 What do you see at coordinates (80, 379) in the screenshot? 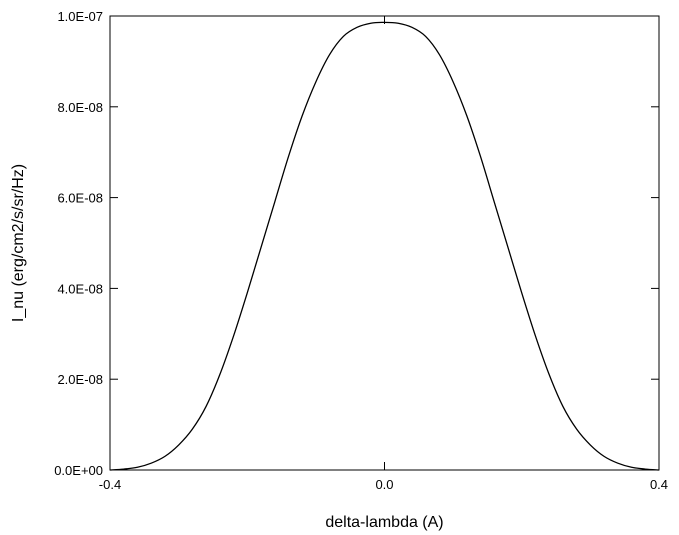
I see `y-tick-label: 2.0E-08` at bounding box center [80, 379].